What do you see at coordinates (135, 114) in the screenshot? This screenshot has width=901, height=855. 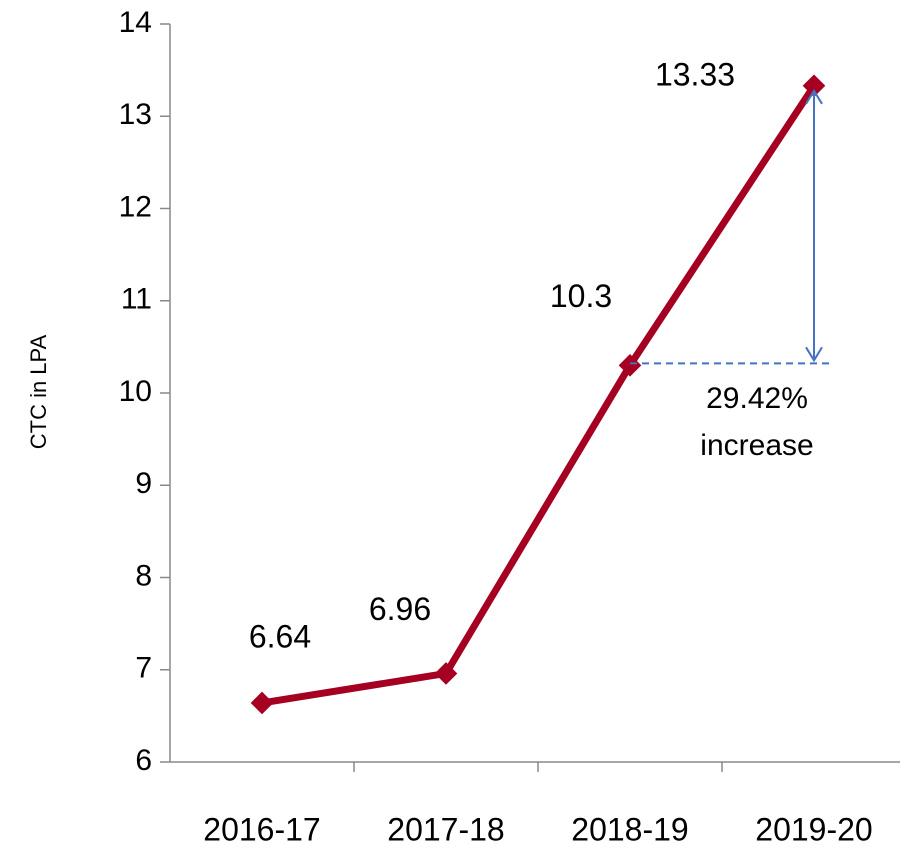 I see `y-tick-label: 13` at bounding box center [135, 114].